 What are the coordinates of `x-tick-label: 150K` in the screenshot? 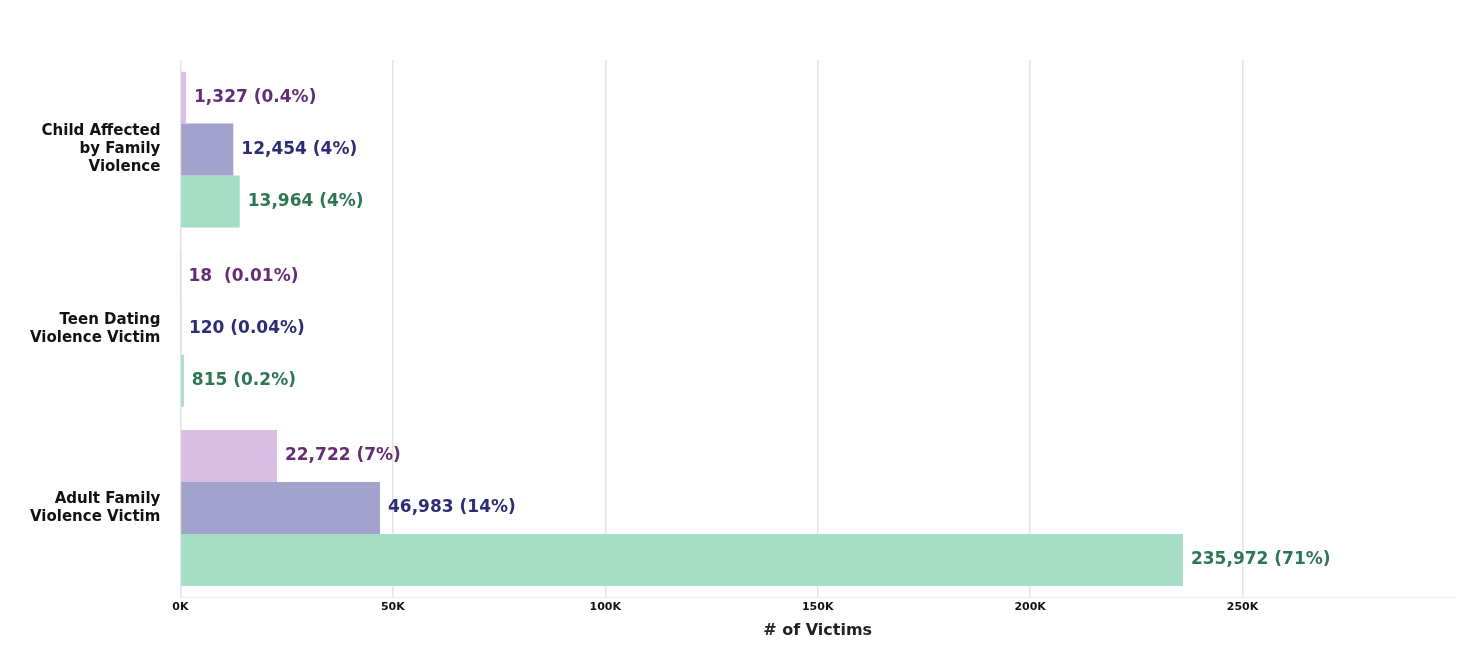 It's located at (817, 607).